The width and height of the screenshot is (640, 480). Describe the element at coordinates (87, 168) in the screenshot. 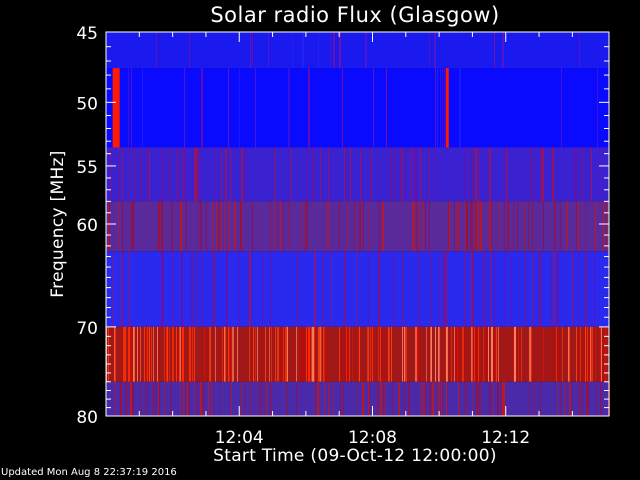

I see `y-tick-label: 55` at that location.